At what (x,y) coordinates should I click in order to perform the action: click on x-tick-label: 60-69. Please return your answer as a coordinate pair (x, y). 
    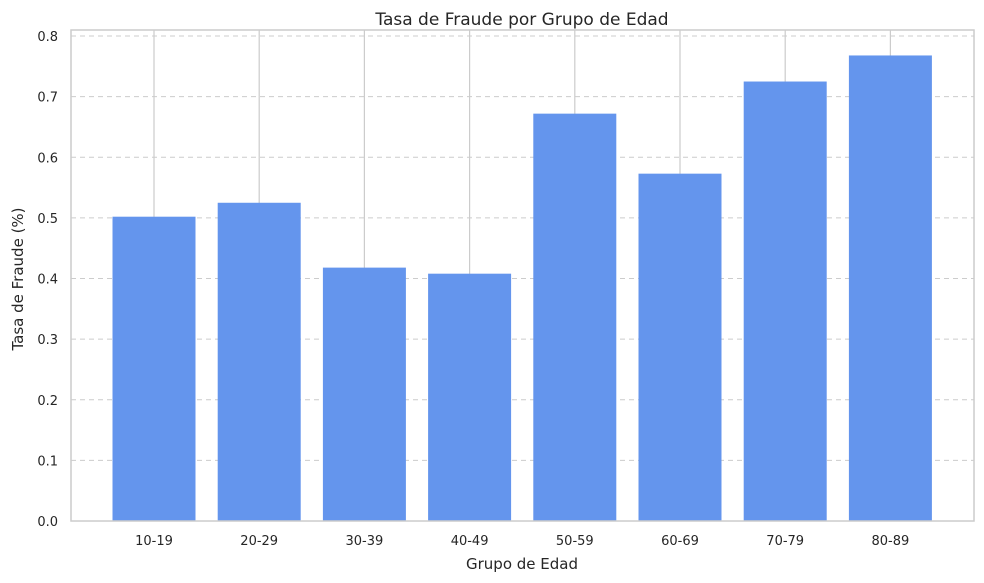
    Looking at the image, I should click on (680, 541).